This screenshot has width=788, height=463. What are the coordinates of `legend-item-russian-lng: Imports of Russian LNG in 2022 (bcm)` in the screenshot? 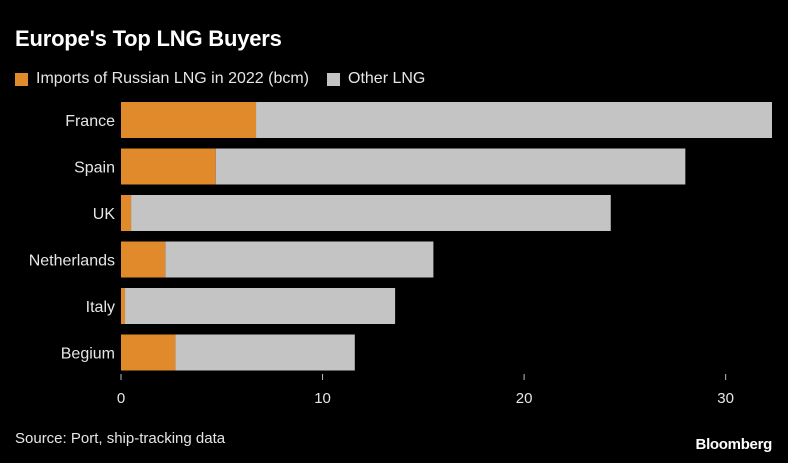 It's located at (162, 79).